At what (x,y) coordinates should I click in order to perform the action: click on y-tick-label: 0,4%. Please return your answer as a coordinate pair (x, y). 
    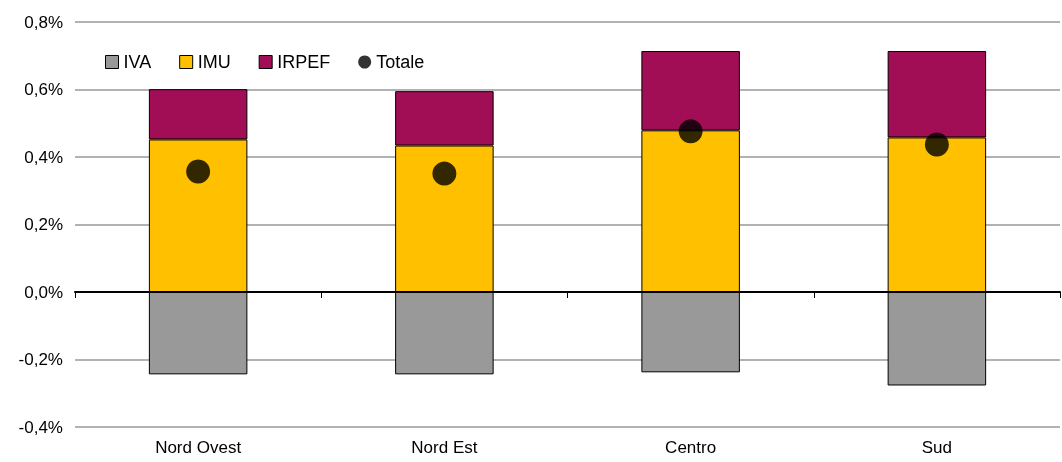
    Looking at the image, I should click on (43, 157).